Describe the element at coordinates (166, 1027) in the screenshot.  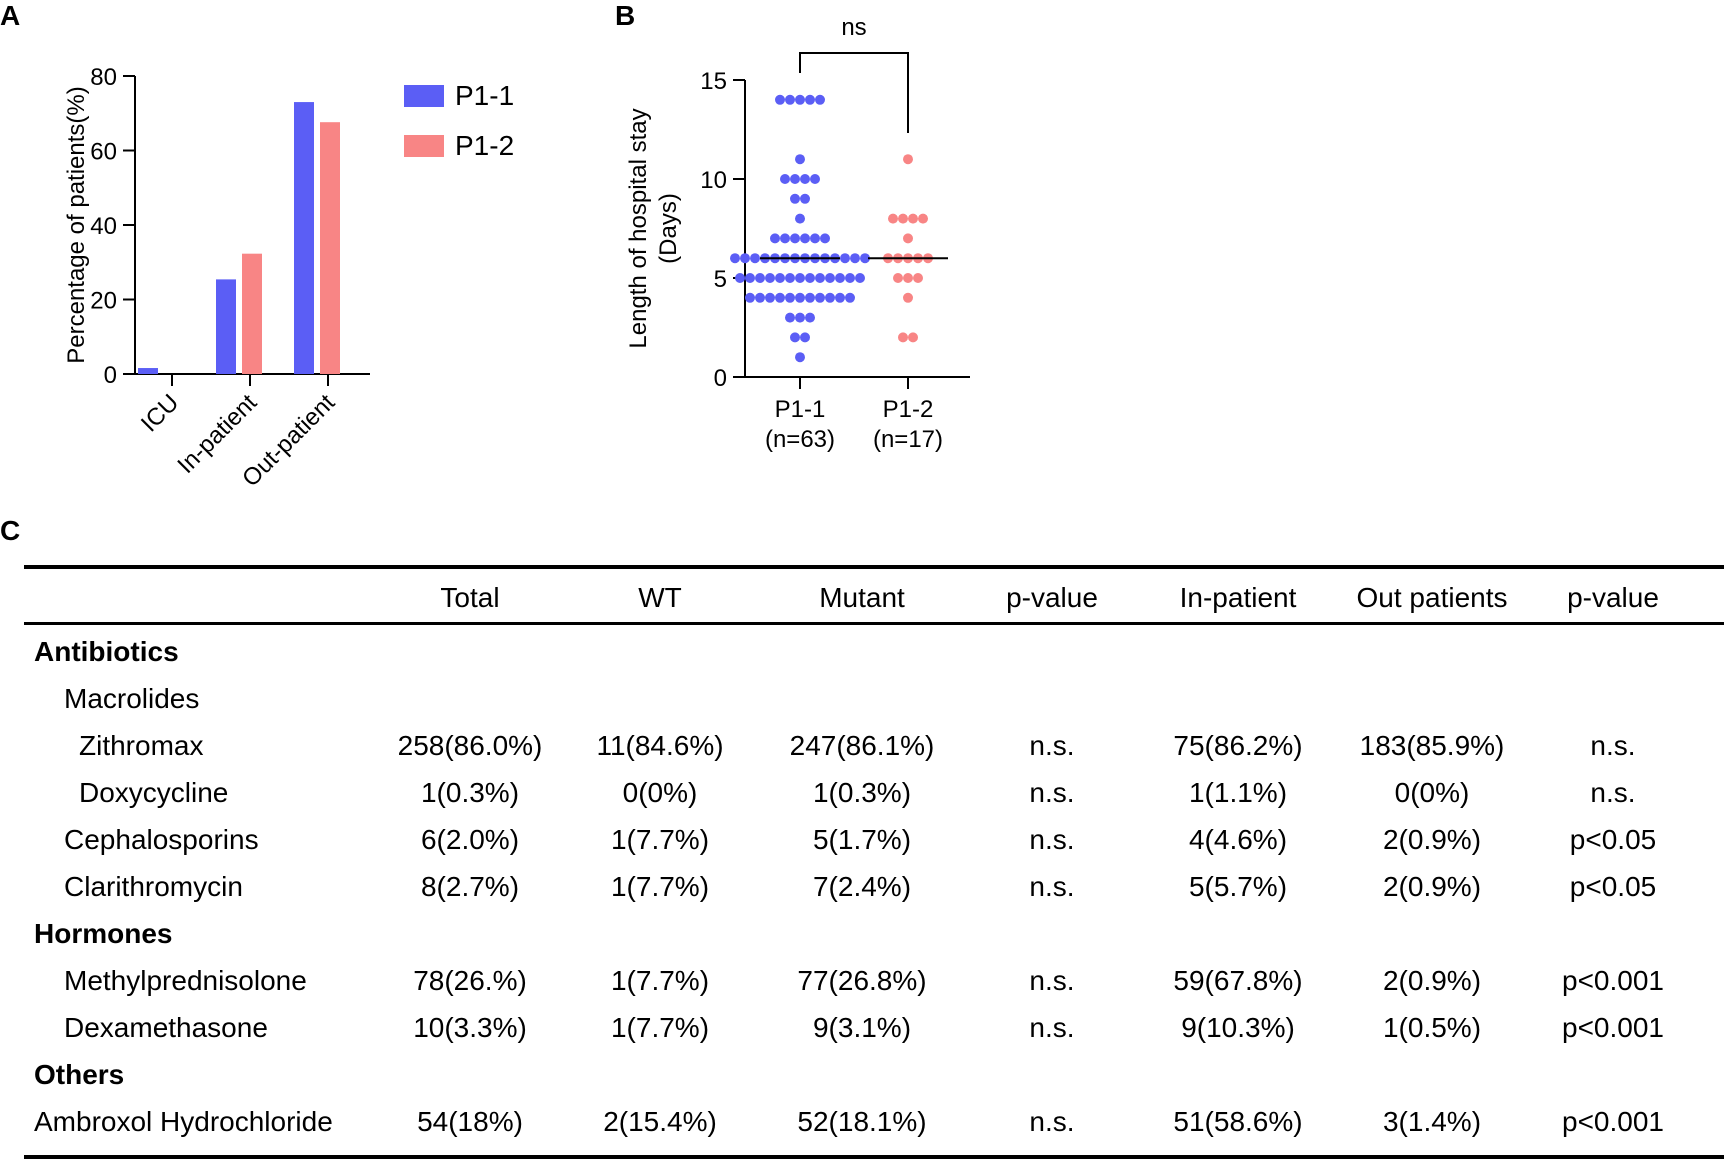
I see `row-label: Dexamethasone` at that location.